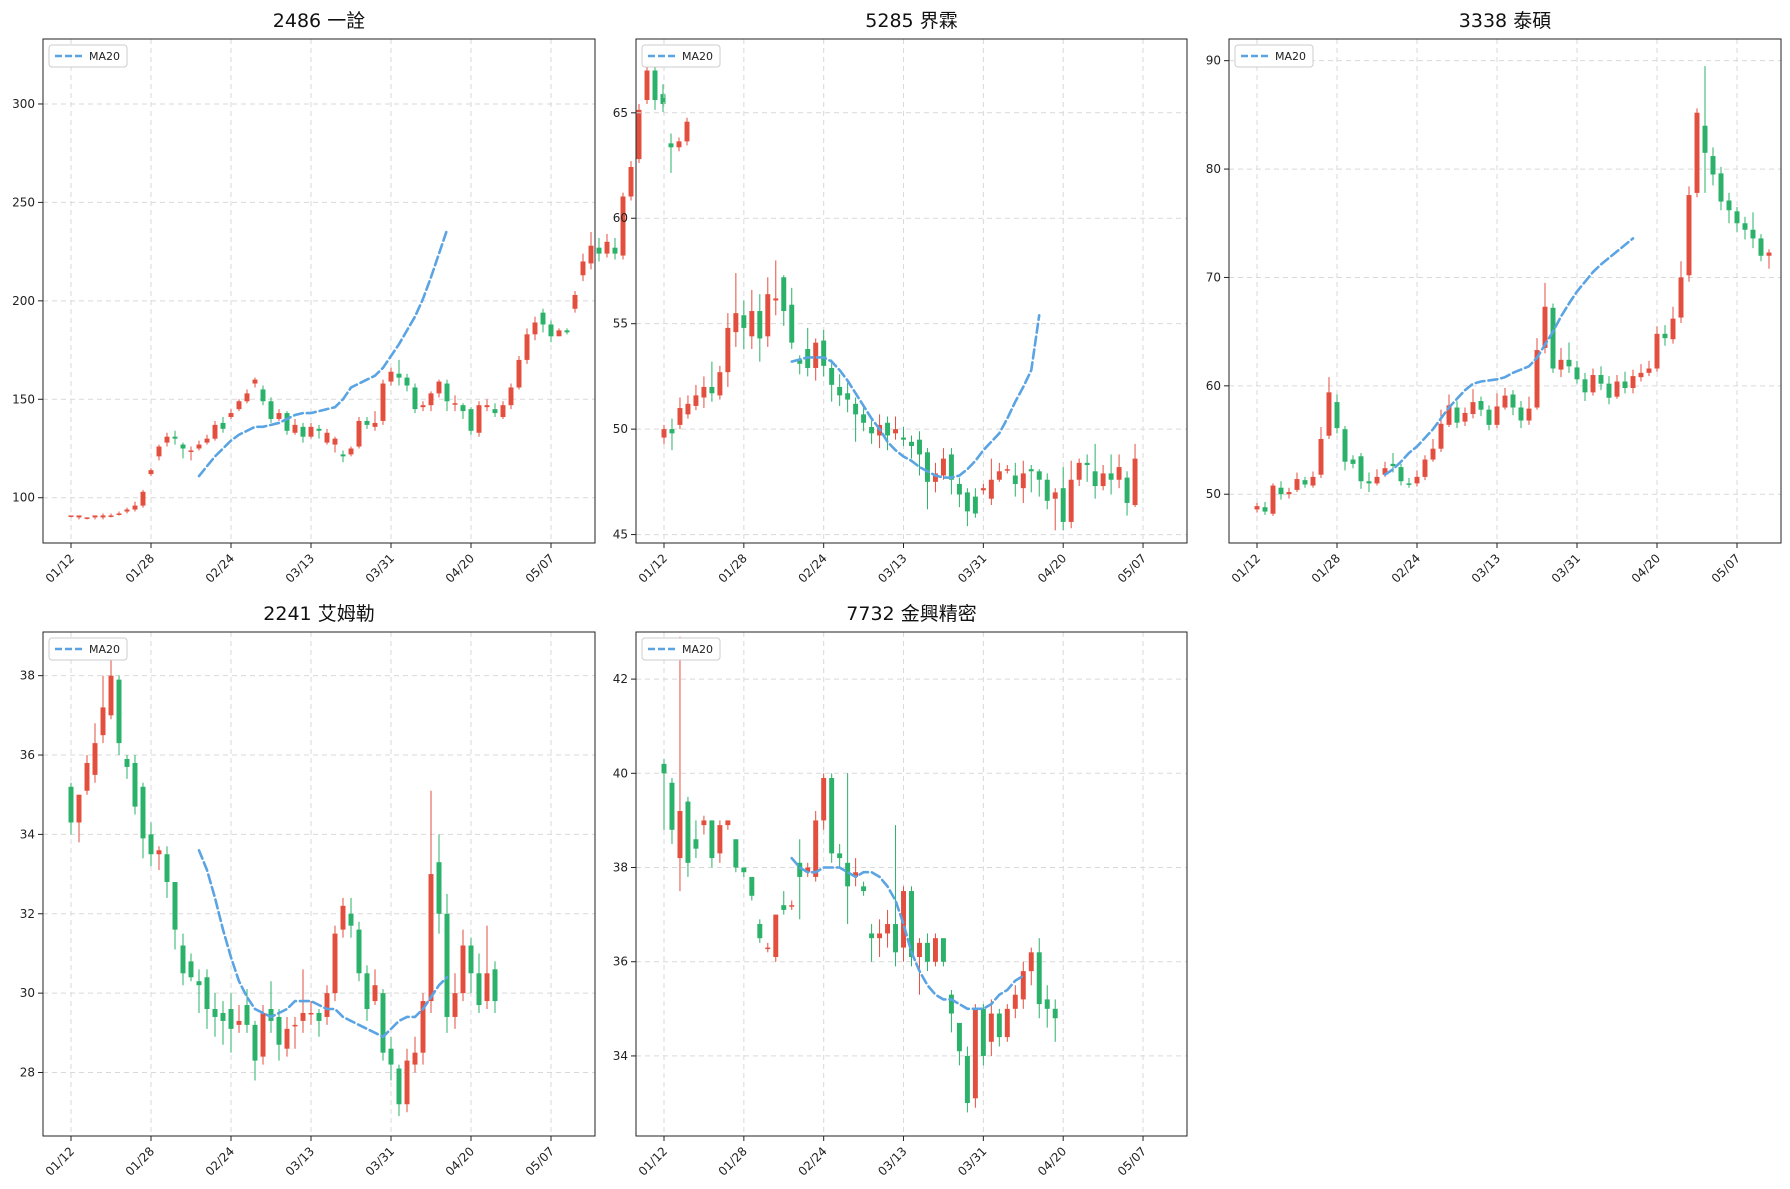 This screenshot has width=1790, height=1189. Describe the element at coordinates (1213, 61) in the screenshot. I see `y-tick-label: 90` at that location.